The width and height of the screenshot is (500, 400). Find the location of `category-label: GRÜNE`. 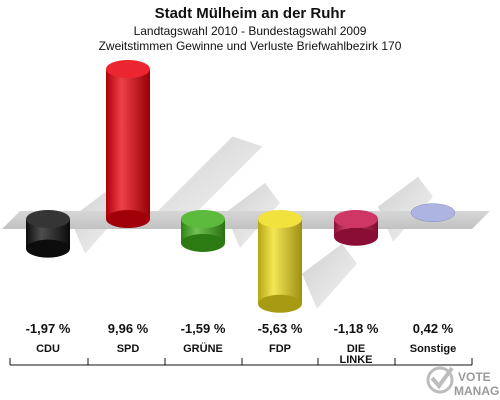

category-label: GRÜNE is located at coordinates (203, 348).